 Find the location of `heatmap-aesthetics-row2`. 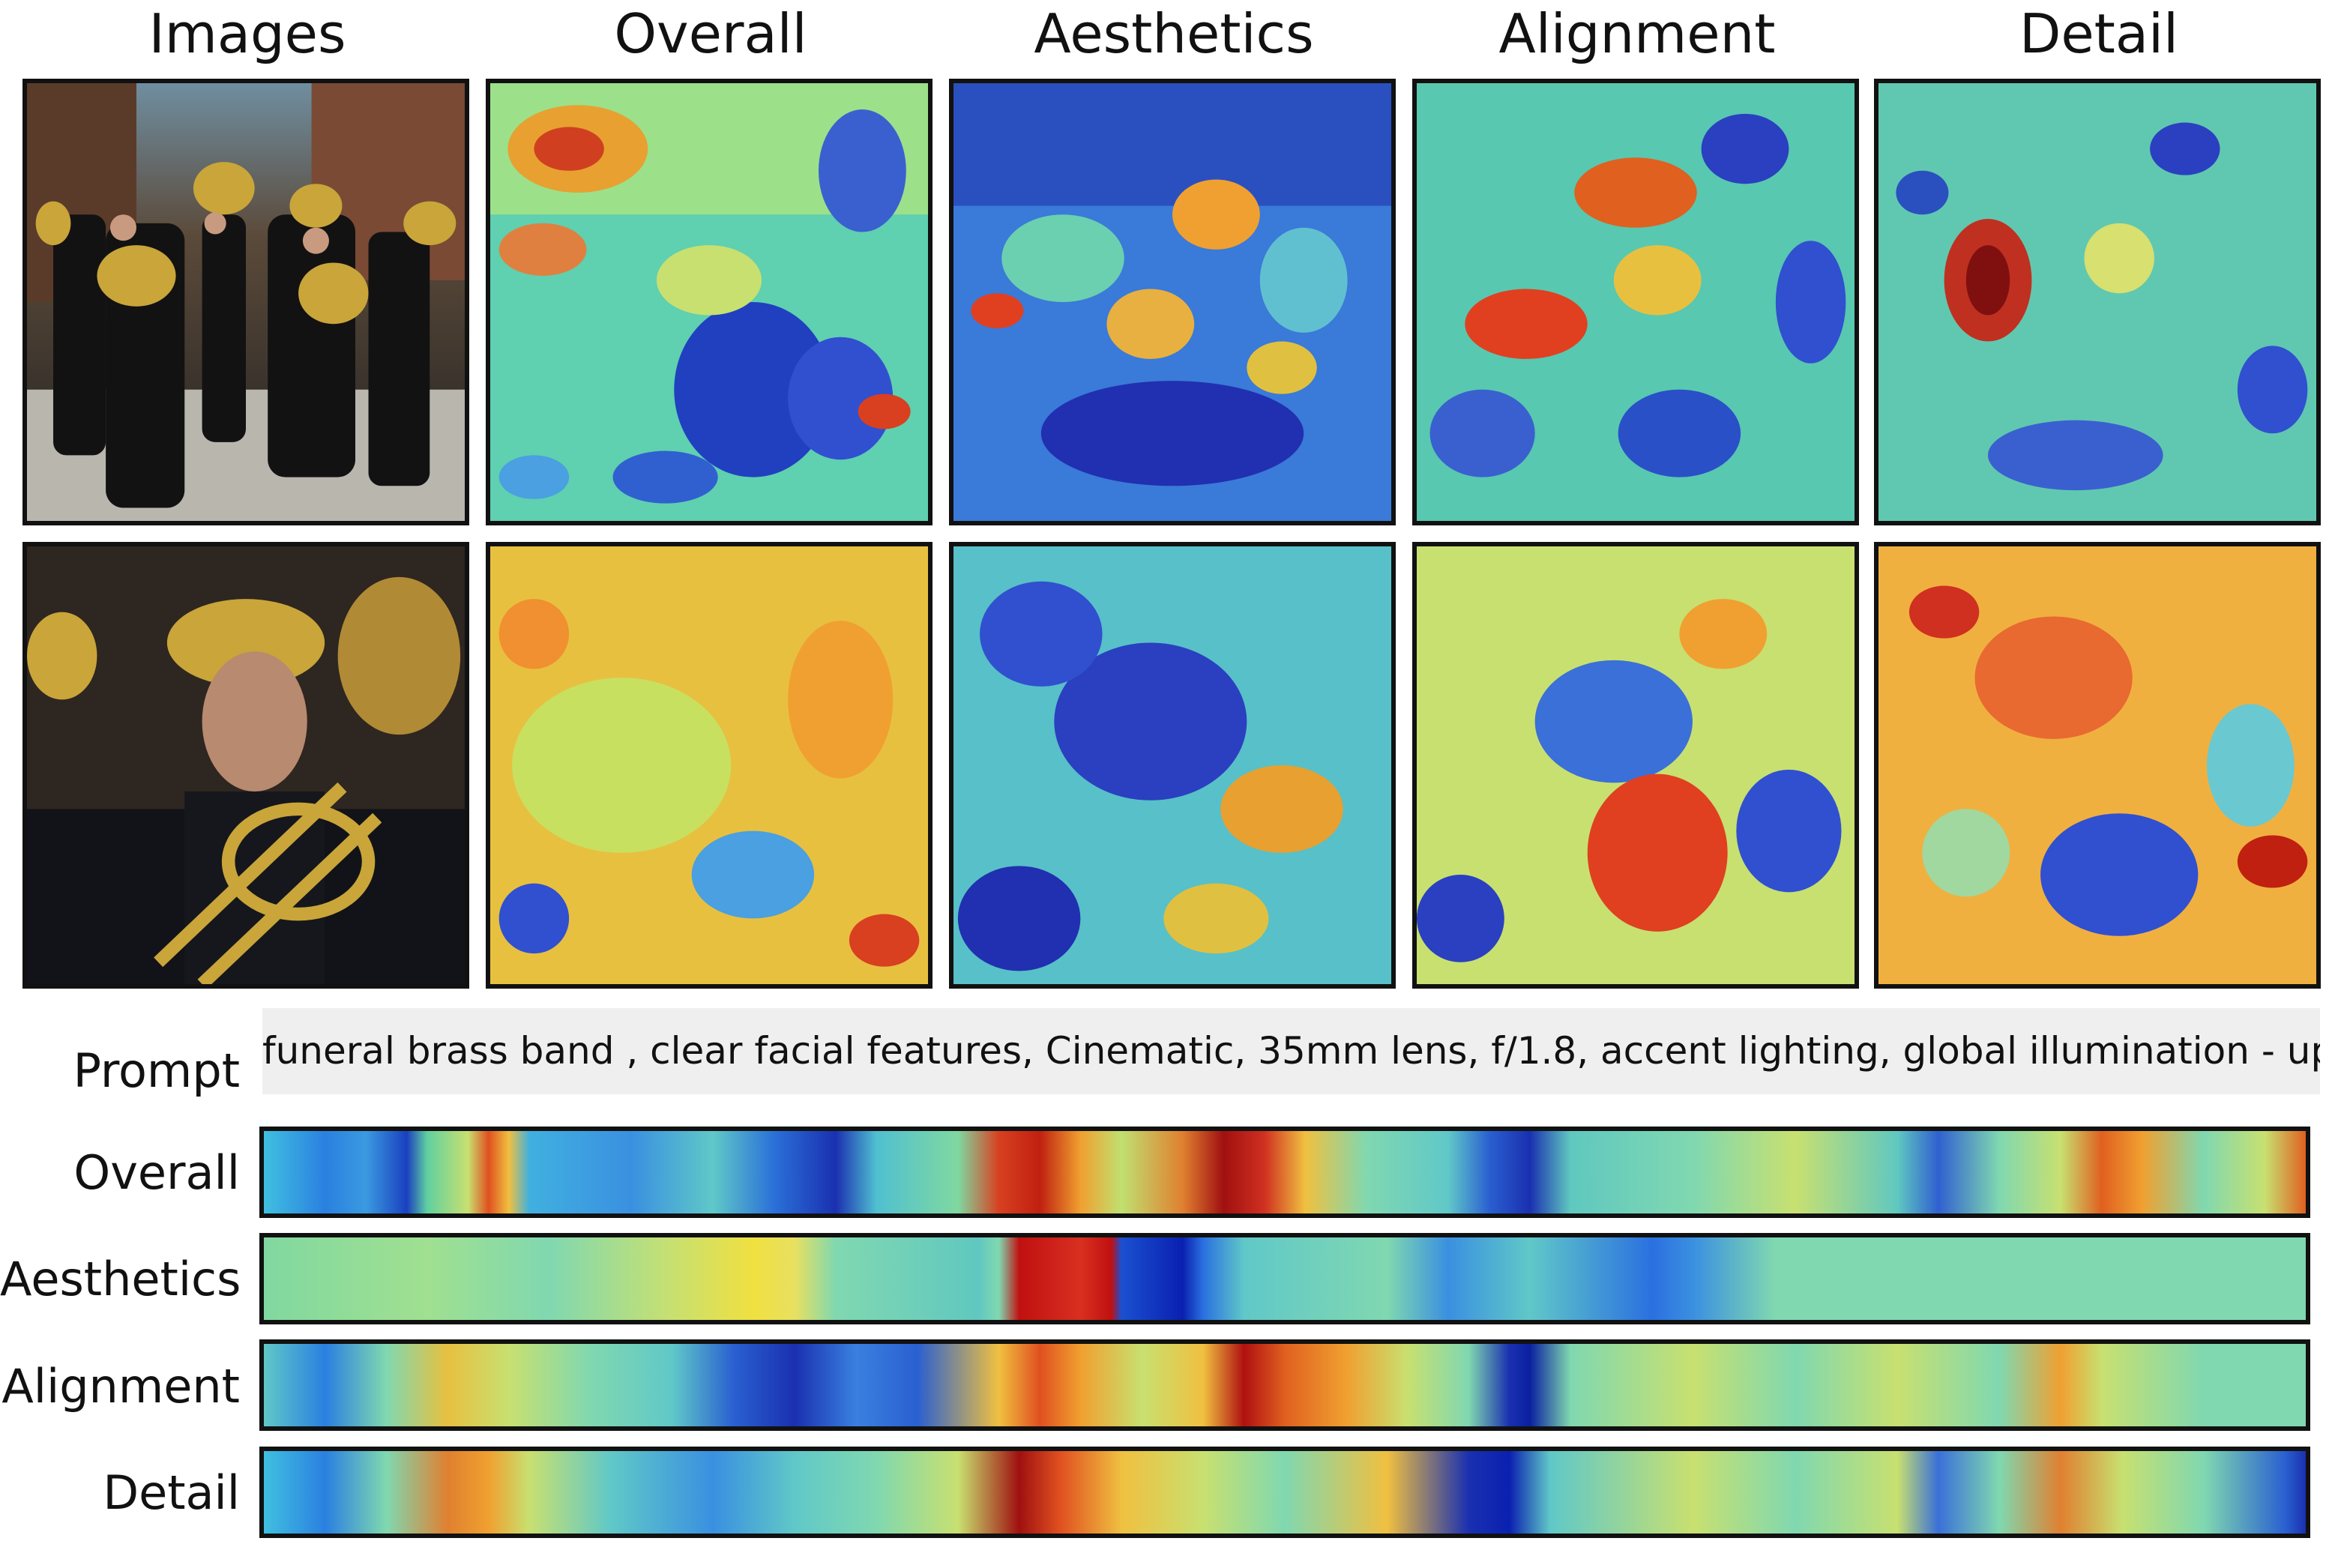

heatmap-aesthetics-row2 is located at coordinates (1172, 765).